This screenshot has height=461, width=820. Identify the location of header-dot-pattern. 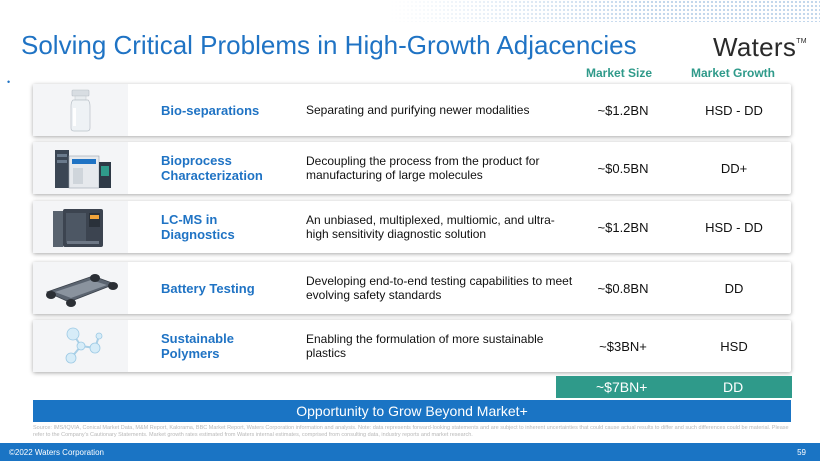
(605, 11).